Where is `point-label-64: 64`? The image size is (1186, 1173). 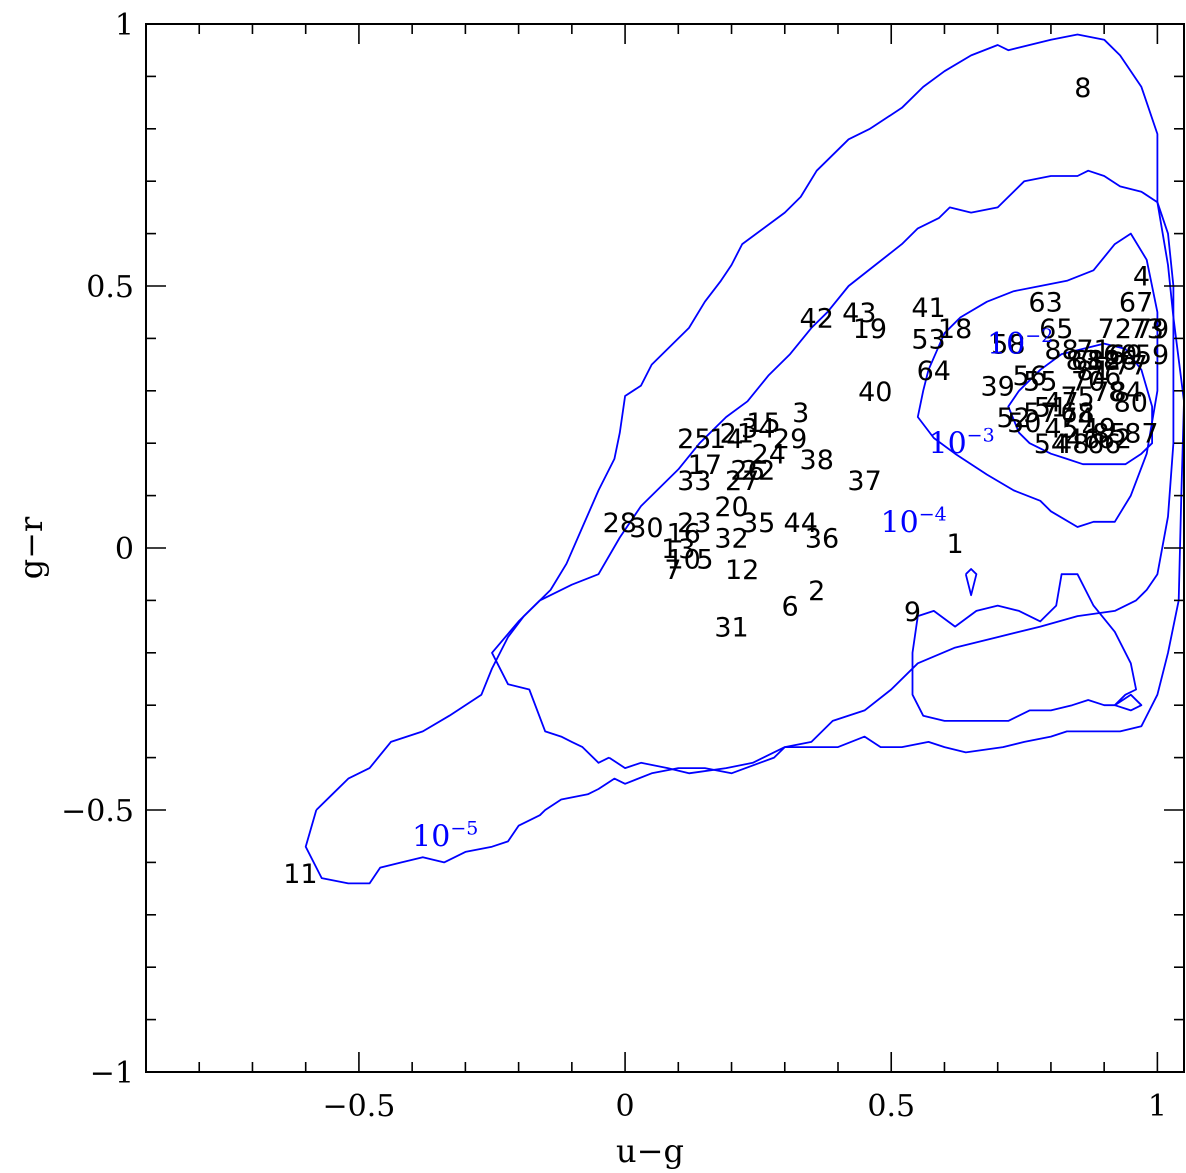 point-label-64: 64 is located at coordinates (934, 371).